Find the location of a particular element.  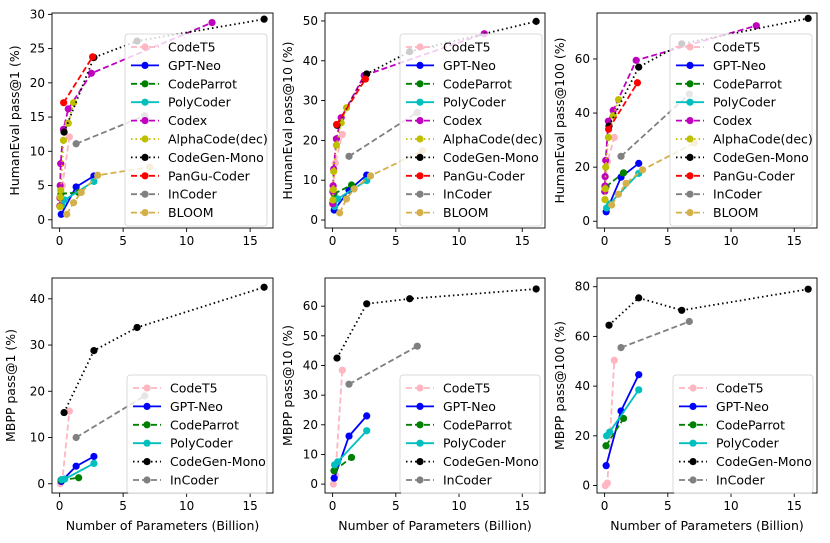

legend-box is located at coordinates (197, 434).